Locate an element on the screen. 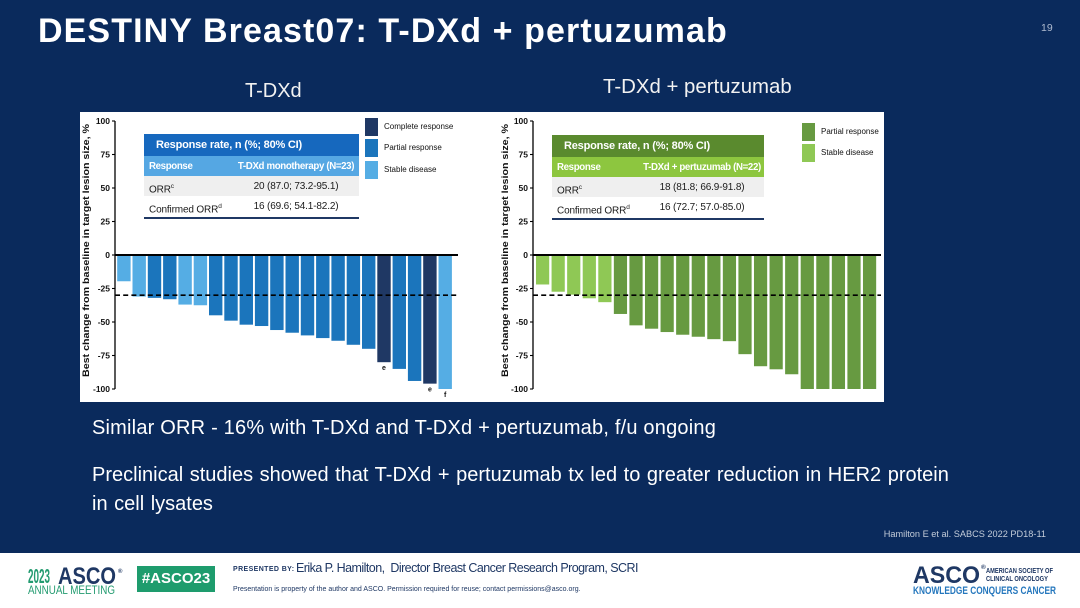  svg-text: CLINICAL ONCOLOGY is located at coordinates (1017, 578).